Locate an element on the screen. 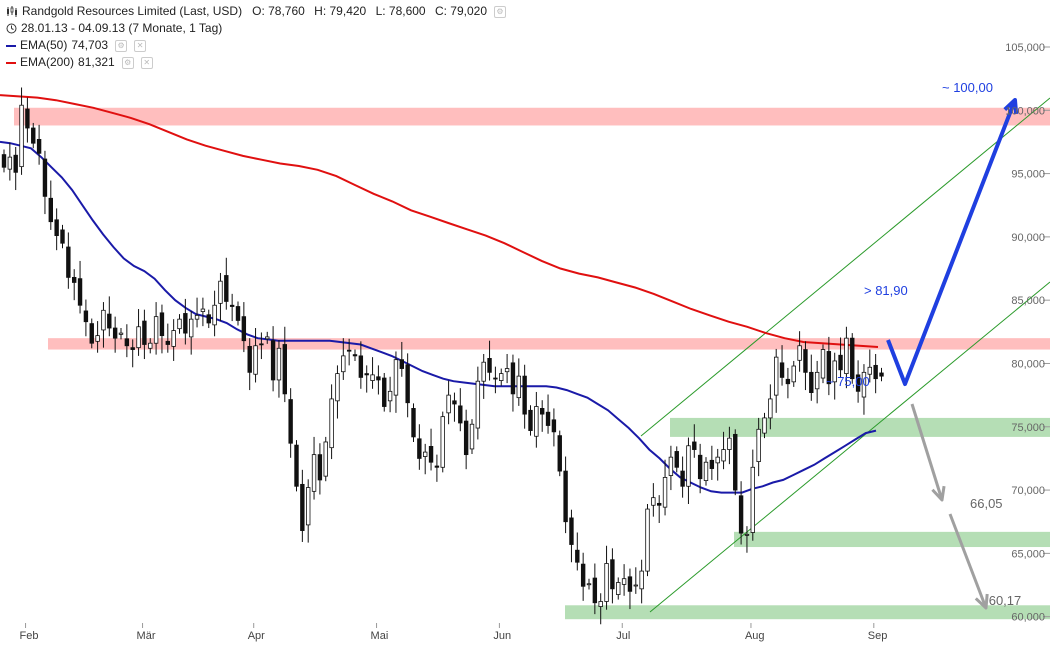  y-tick-label: 95,000 is located at coordinates (1028, 175).